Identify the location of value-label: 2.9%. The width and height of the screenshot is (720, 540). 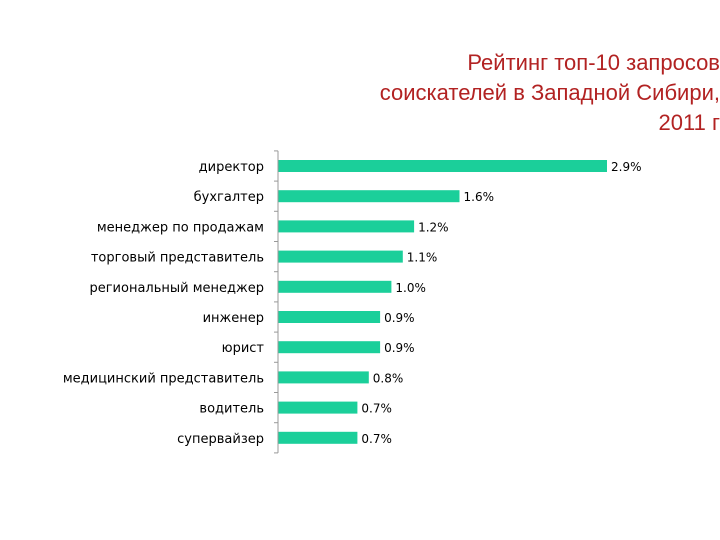
(626, 167).